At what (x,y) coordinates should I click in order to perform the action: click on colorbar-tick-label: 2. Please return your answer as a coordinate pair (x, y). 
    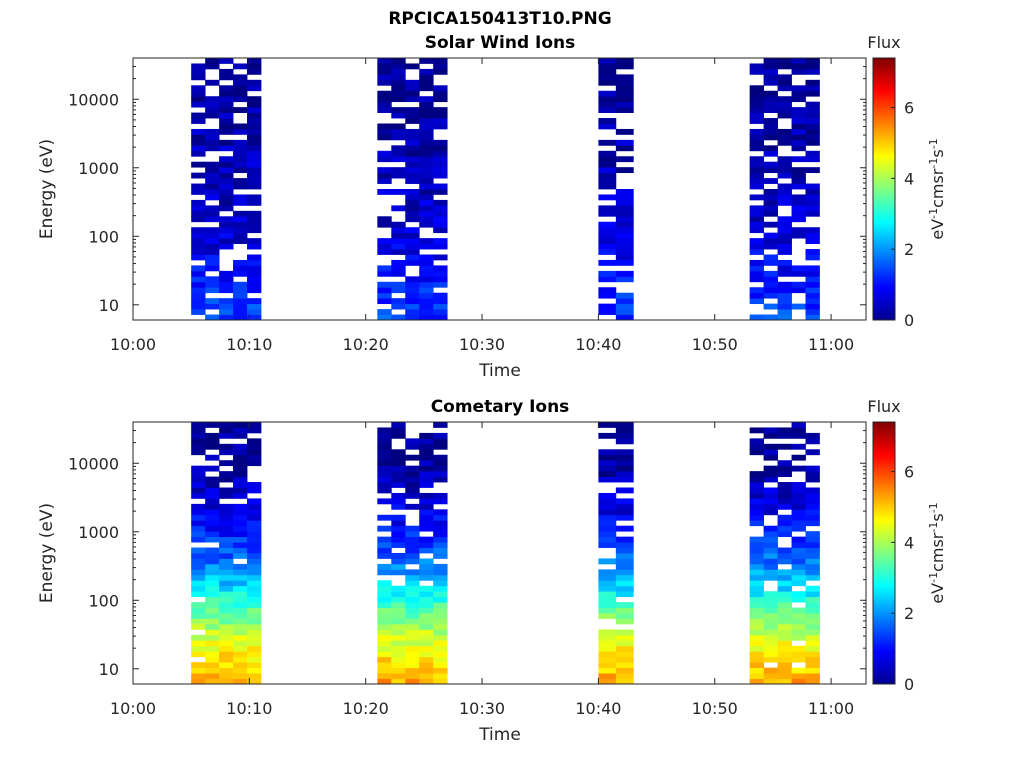
    Looking at the image, I should click on (909, 249).